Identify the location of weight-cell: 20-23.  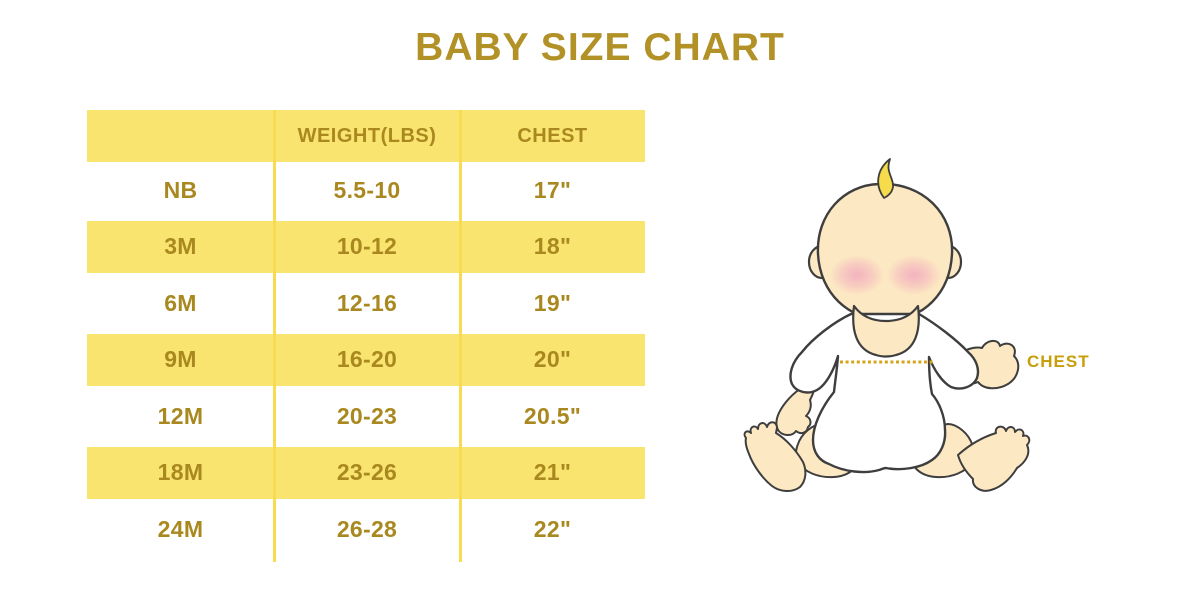
(367, 415).